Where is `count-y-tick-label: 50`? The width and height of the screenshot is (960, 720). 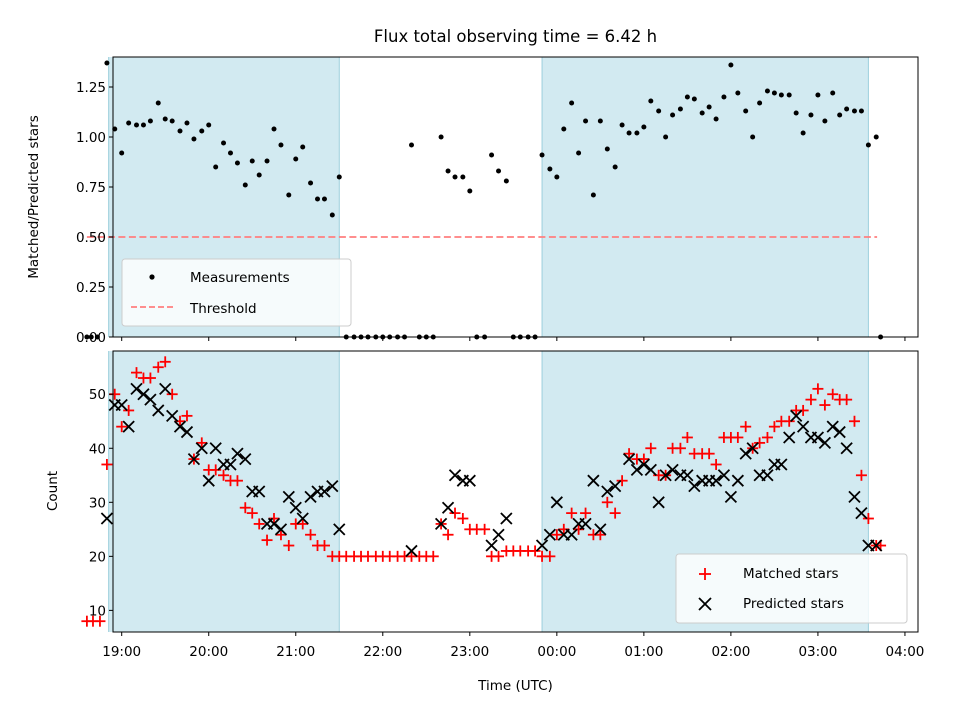 count-y-tick-label: 50 is located at coordinates (97, 395).